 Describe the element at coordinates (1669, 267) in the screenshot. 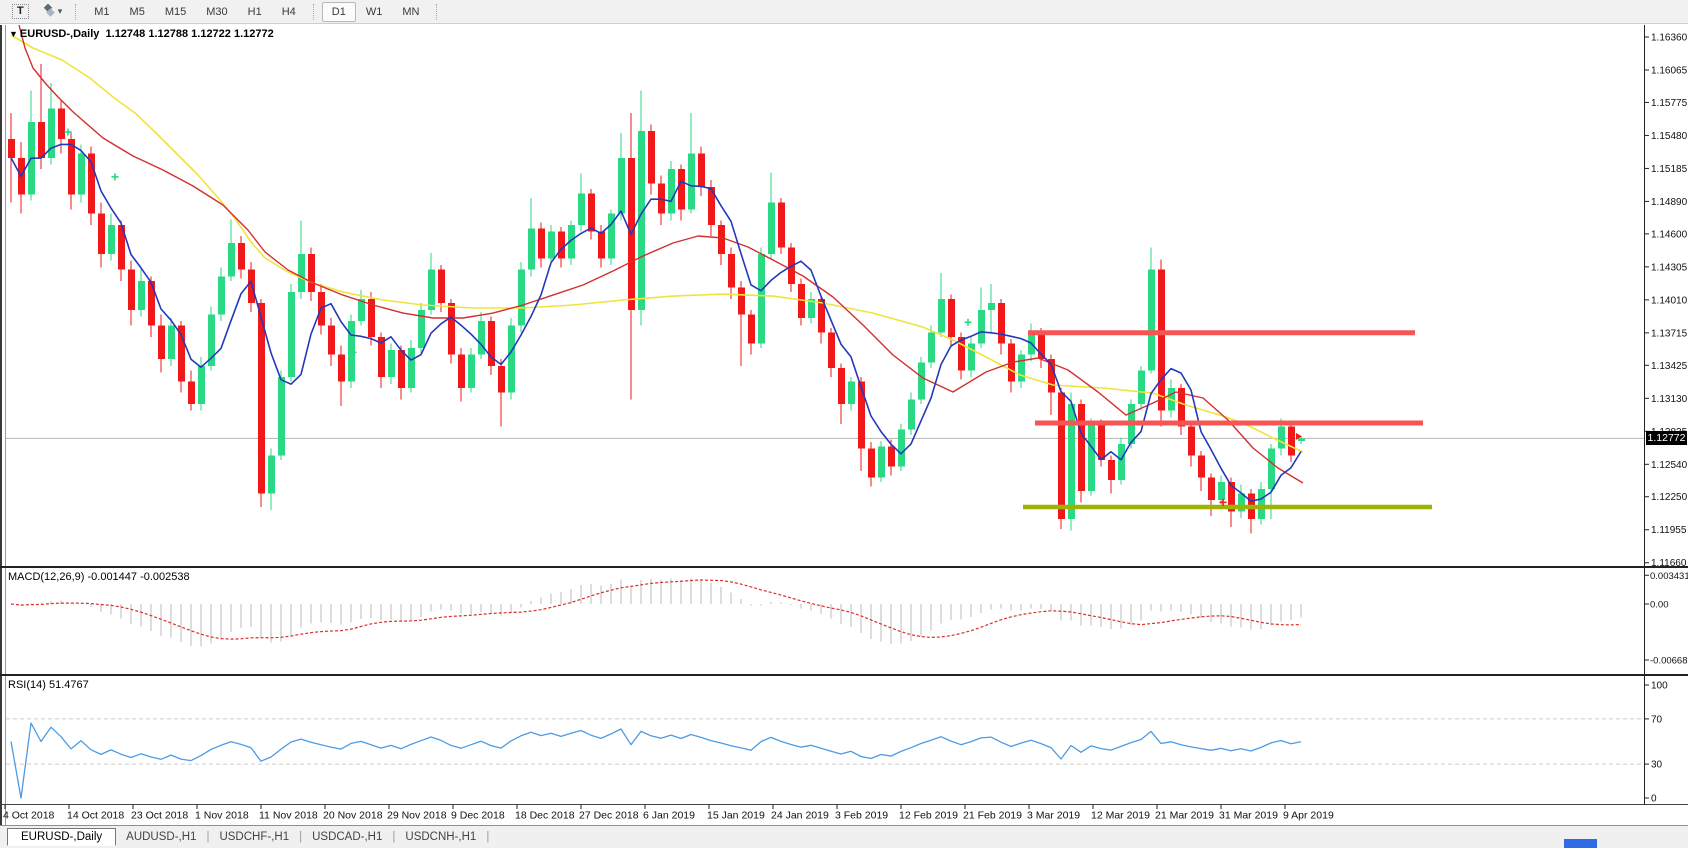

I see `axis-label: 1.14305` at that location.